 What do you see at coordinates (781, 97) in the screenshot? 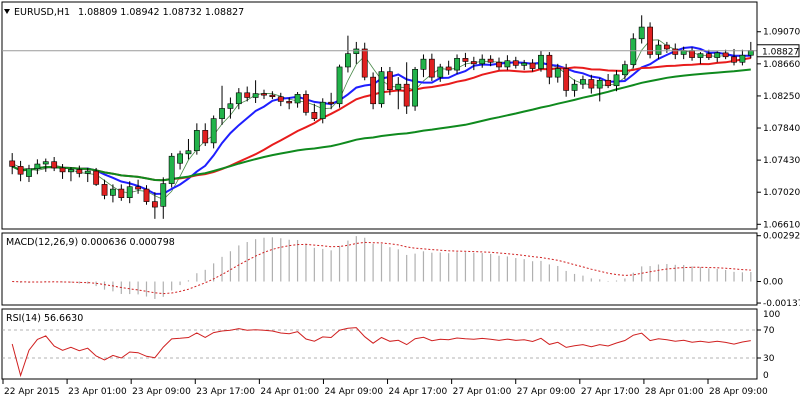
I see `price-y-tick-label: 1.08250` at bounding box center [781, 97].